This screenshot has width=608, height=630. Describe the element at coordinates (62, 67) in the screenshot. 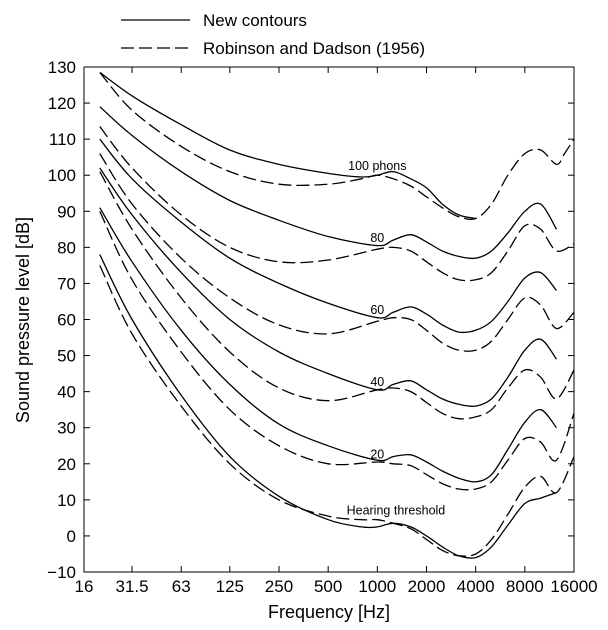

I see `y-tick-label: 130` at that location.